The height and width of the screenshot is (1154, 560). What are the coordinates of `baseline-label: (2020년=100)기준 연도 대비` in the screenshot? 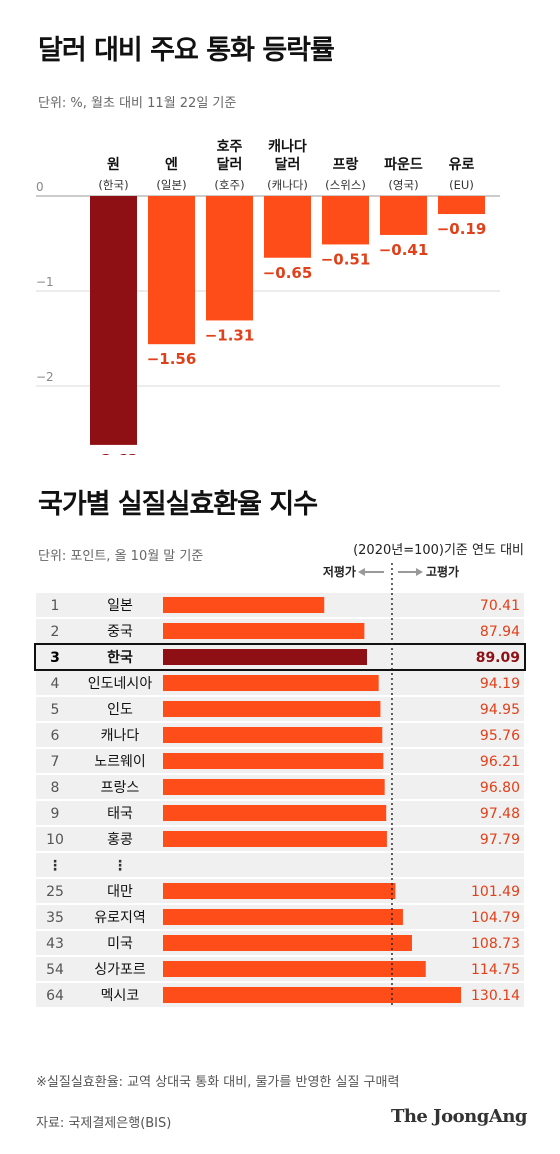 It's located at (438, 550).